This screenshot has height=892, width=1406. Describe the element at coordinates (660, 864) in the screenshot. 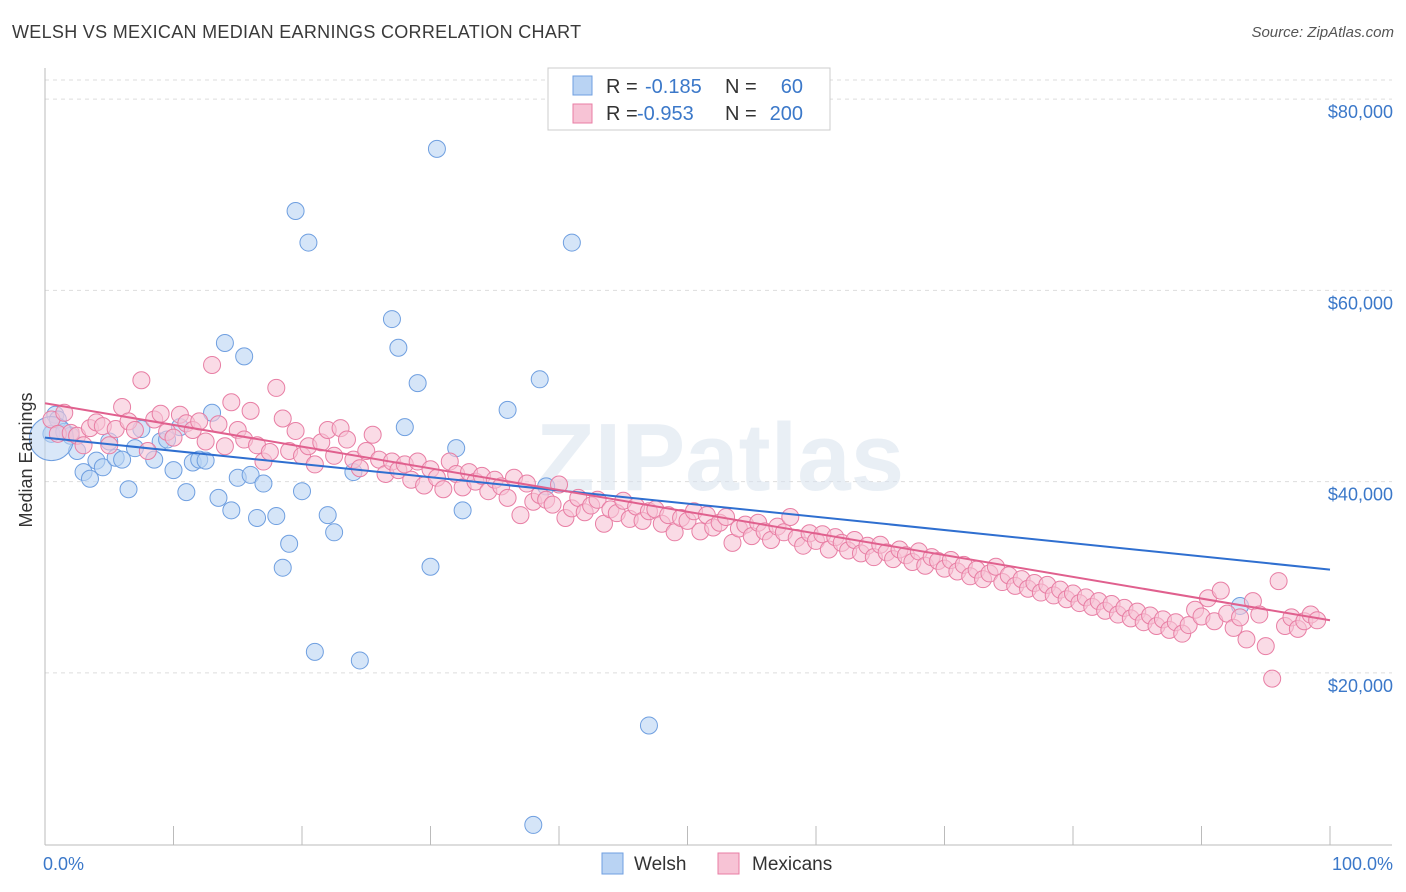

I see `bottom-legend-welsh-label: Welsh` at that location.